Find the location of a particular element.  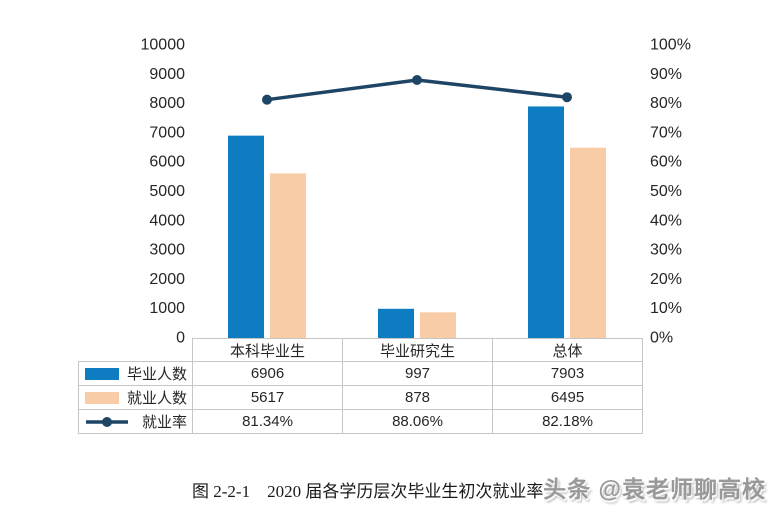

right-axis-tick: 70% is located at coordinates (666, 132).